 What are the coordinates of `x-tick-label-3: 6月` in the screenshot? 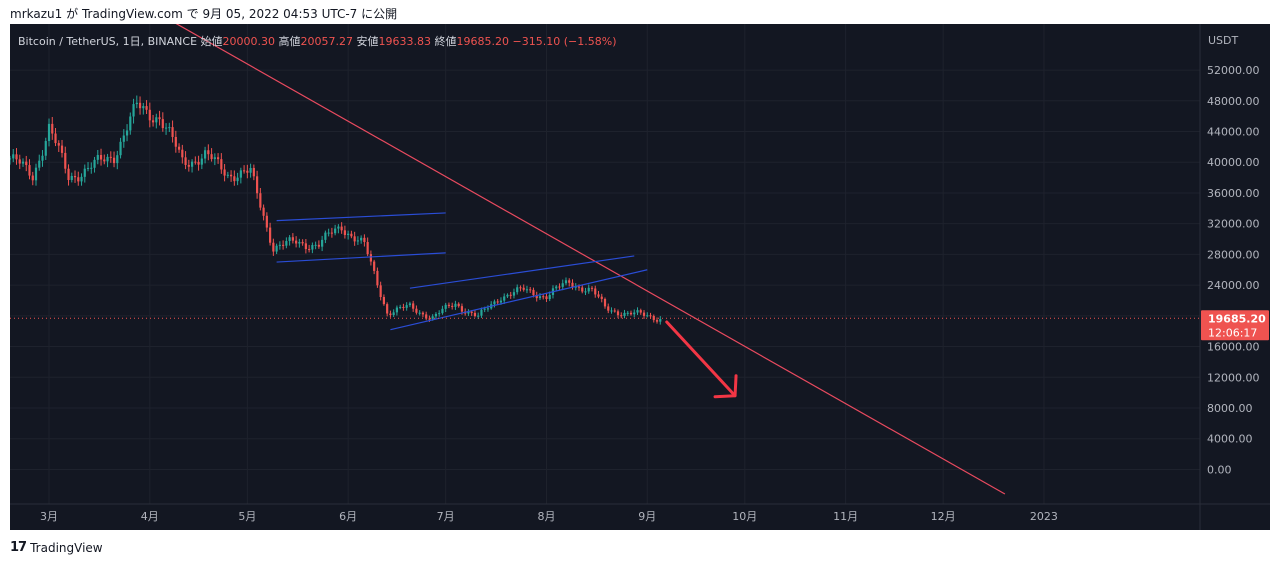 It's located at (348, 516).